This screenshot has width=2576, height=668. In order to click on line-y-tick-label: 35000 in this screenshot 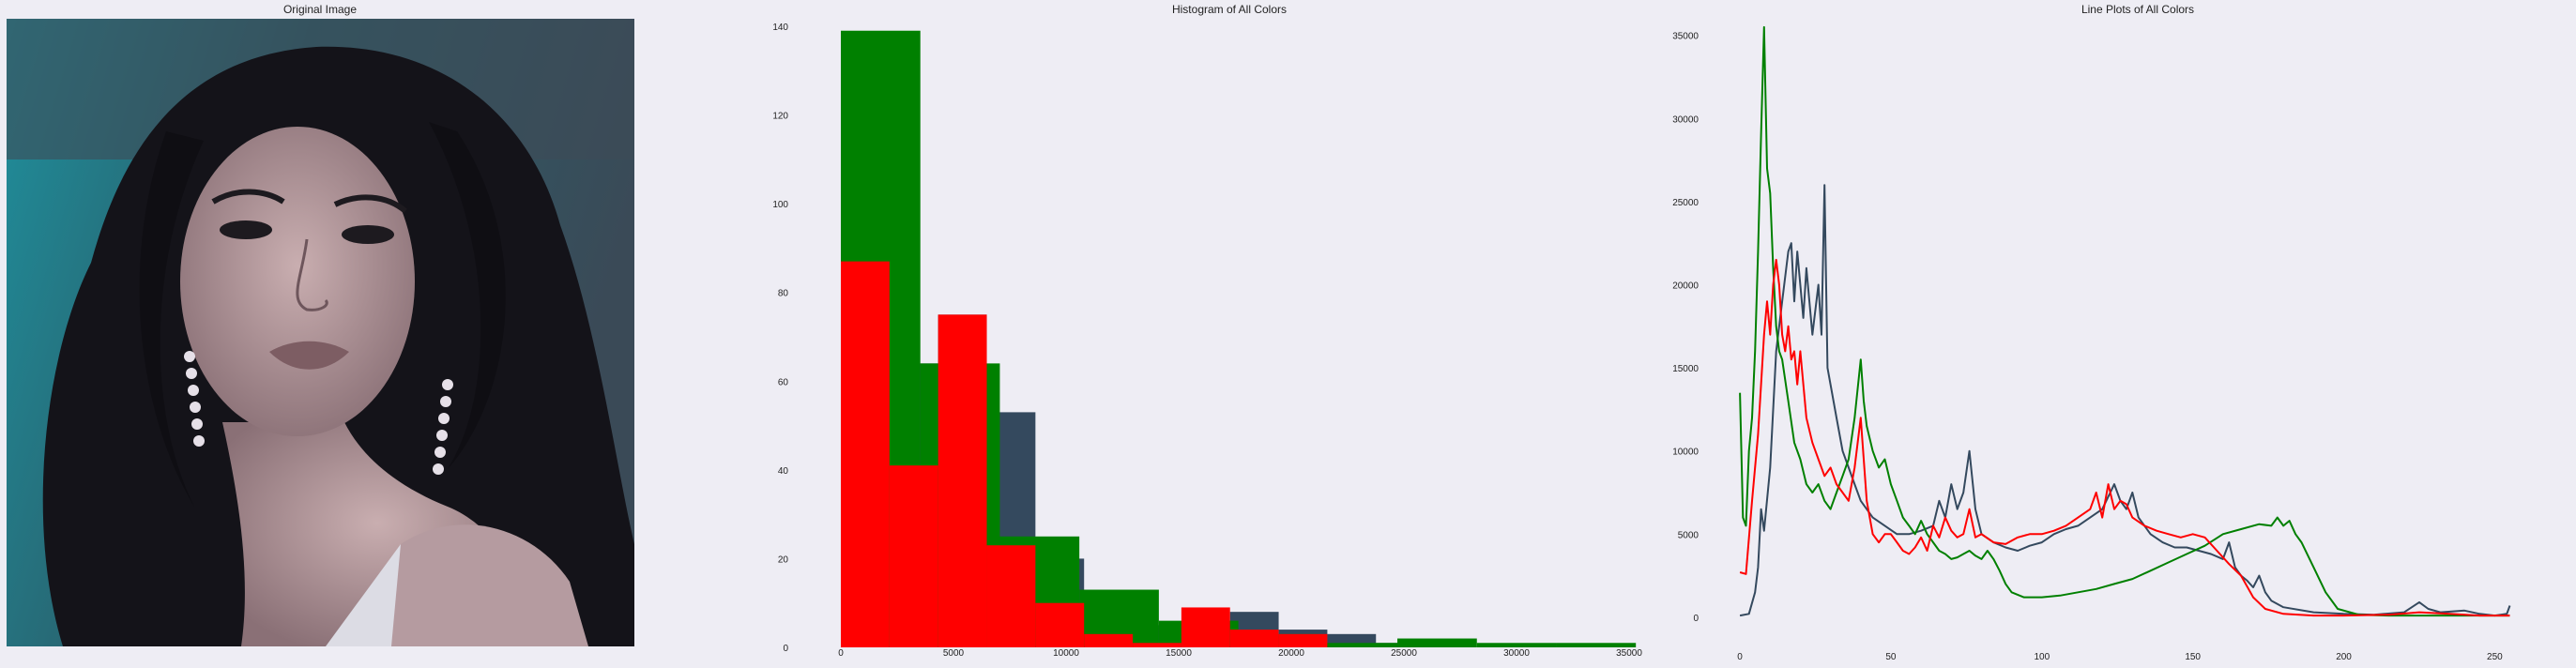, I will do `click(1685, 37)`.